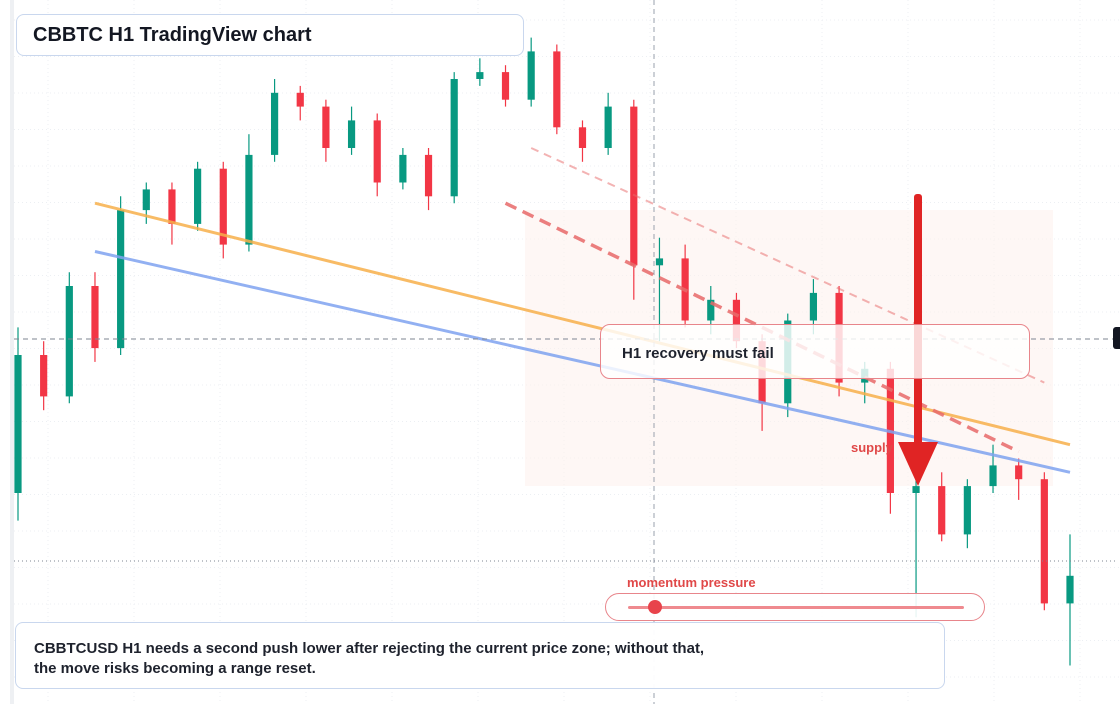  What do you see at coordinates (698, 353) in the screenshot?
I see `callout-text: H1 recovery must fail` at bounding box center [698, 353].